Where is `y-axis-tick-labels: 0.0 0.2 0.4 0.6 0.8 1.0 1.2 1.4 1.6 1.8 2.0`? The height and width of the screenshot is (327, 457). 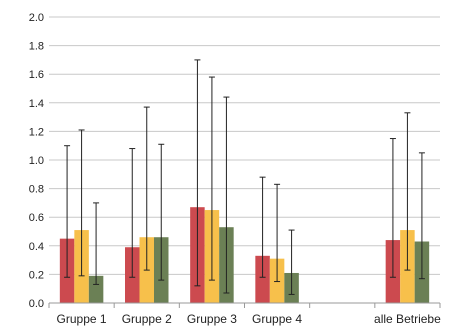
y-axis-tick-labels: 0.0 0.2 0.4 0.6 0.8 1.0 1.2 1.4 1.6 1.8 2.0 is located at coordinates (36, 161).